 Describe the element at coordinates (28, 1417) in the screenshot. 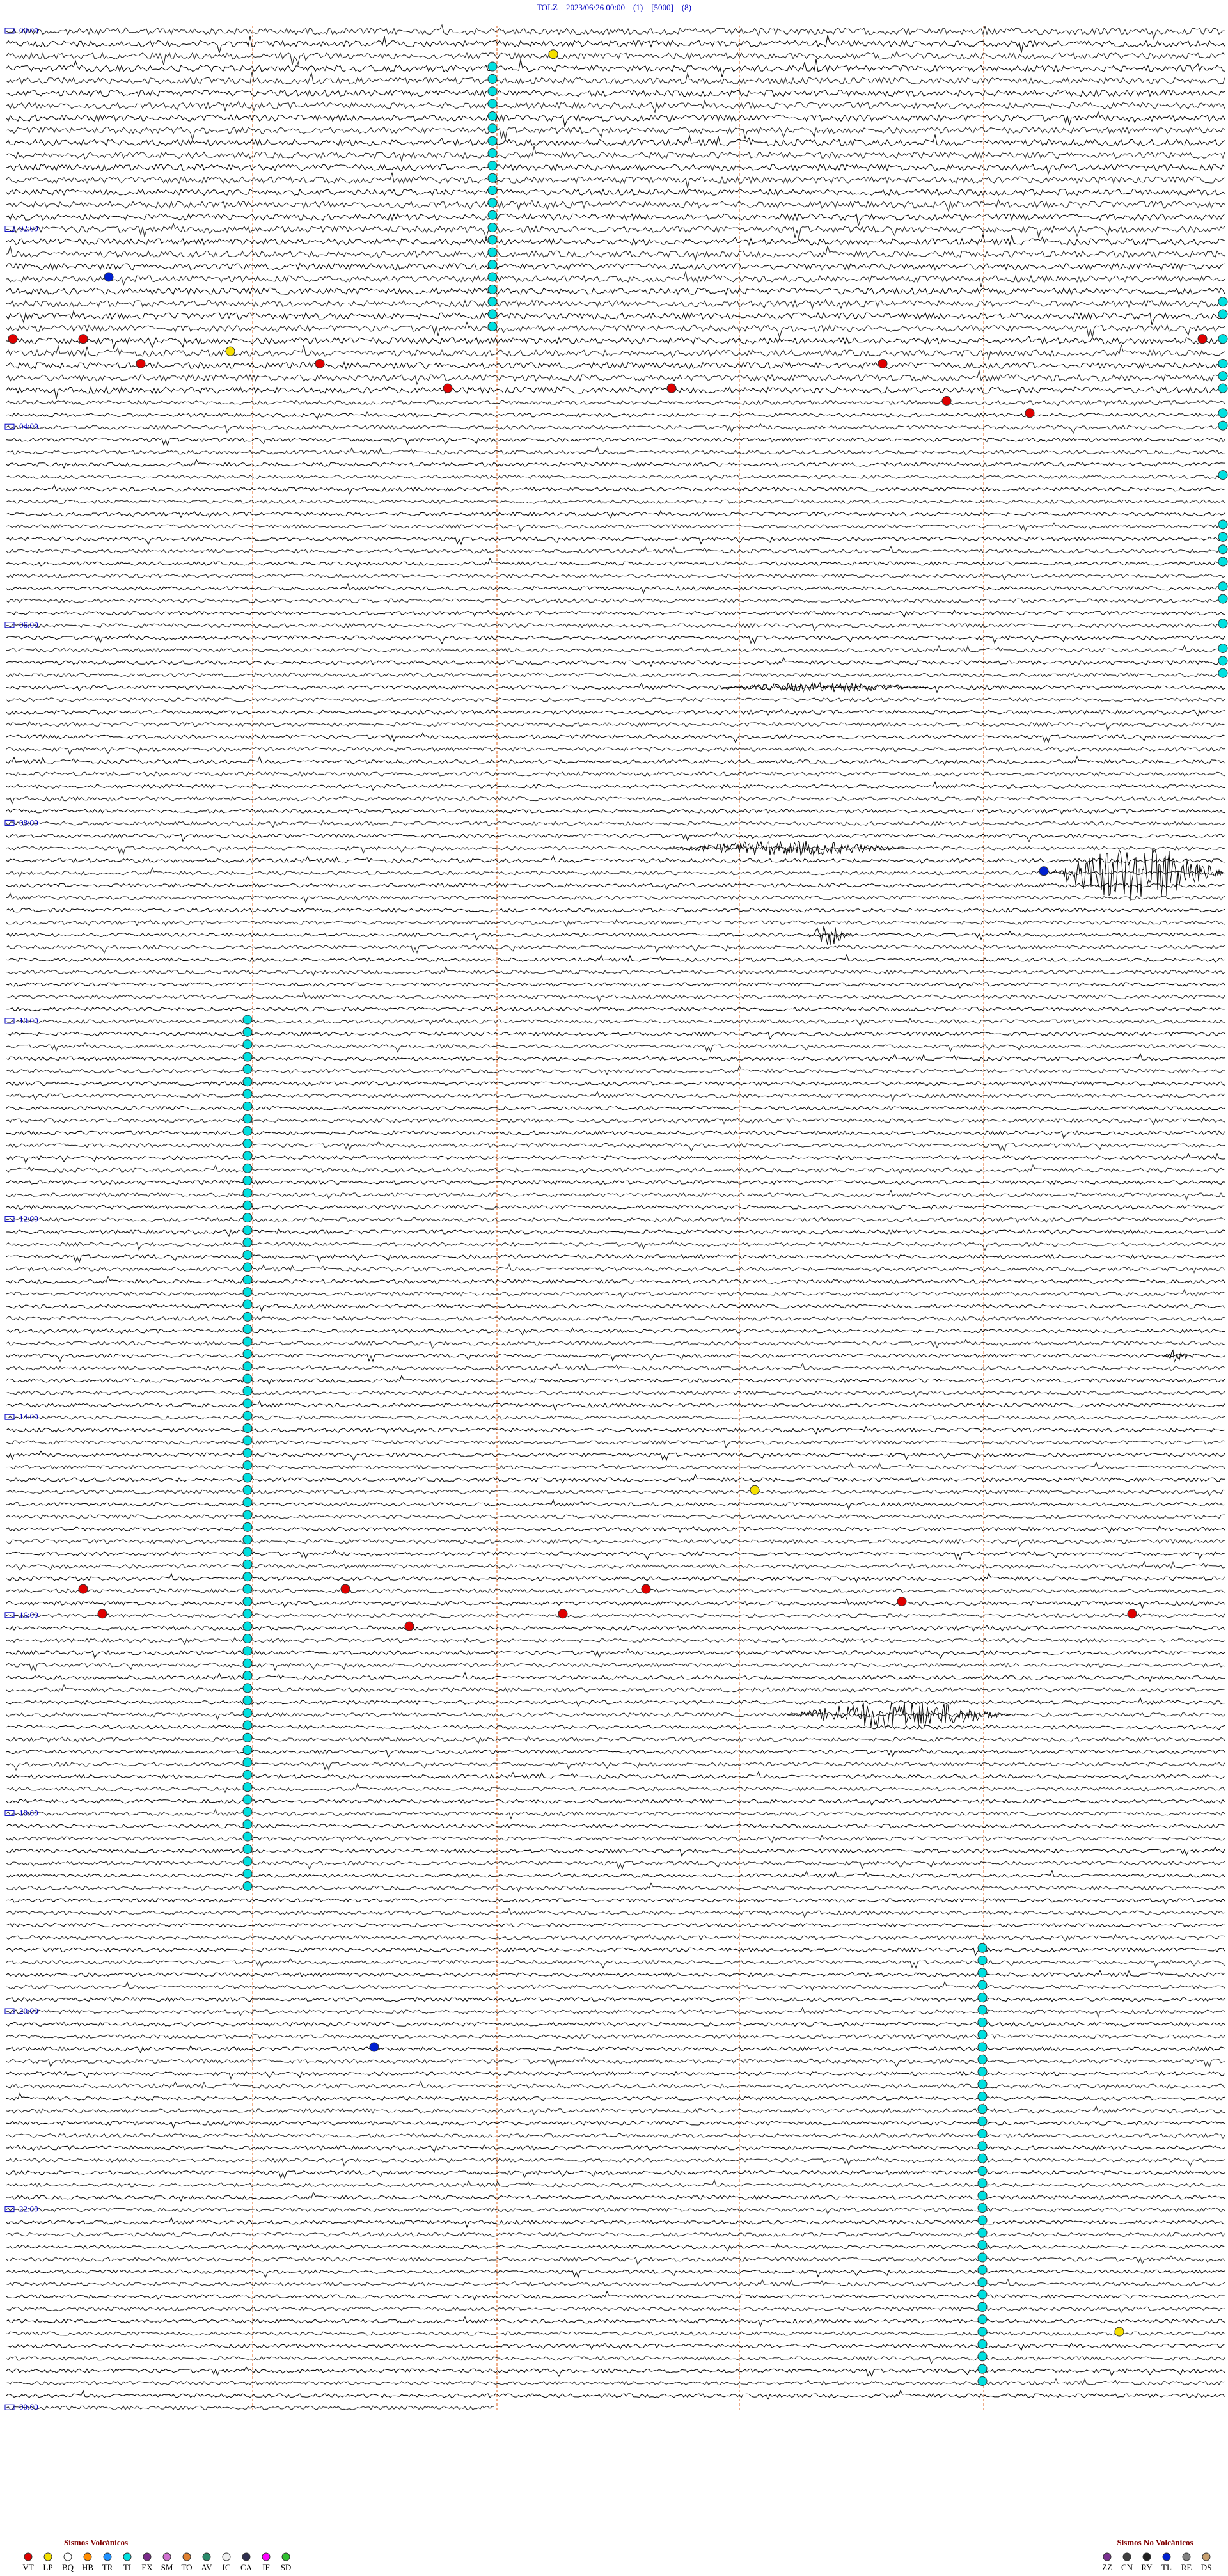

I see `time-label: 14:00` at that location.